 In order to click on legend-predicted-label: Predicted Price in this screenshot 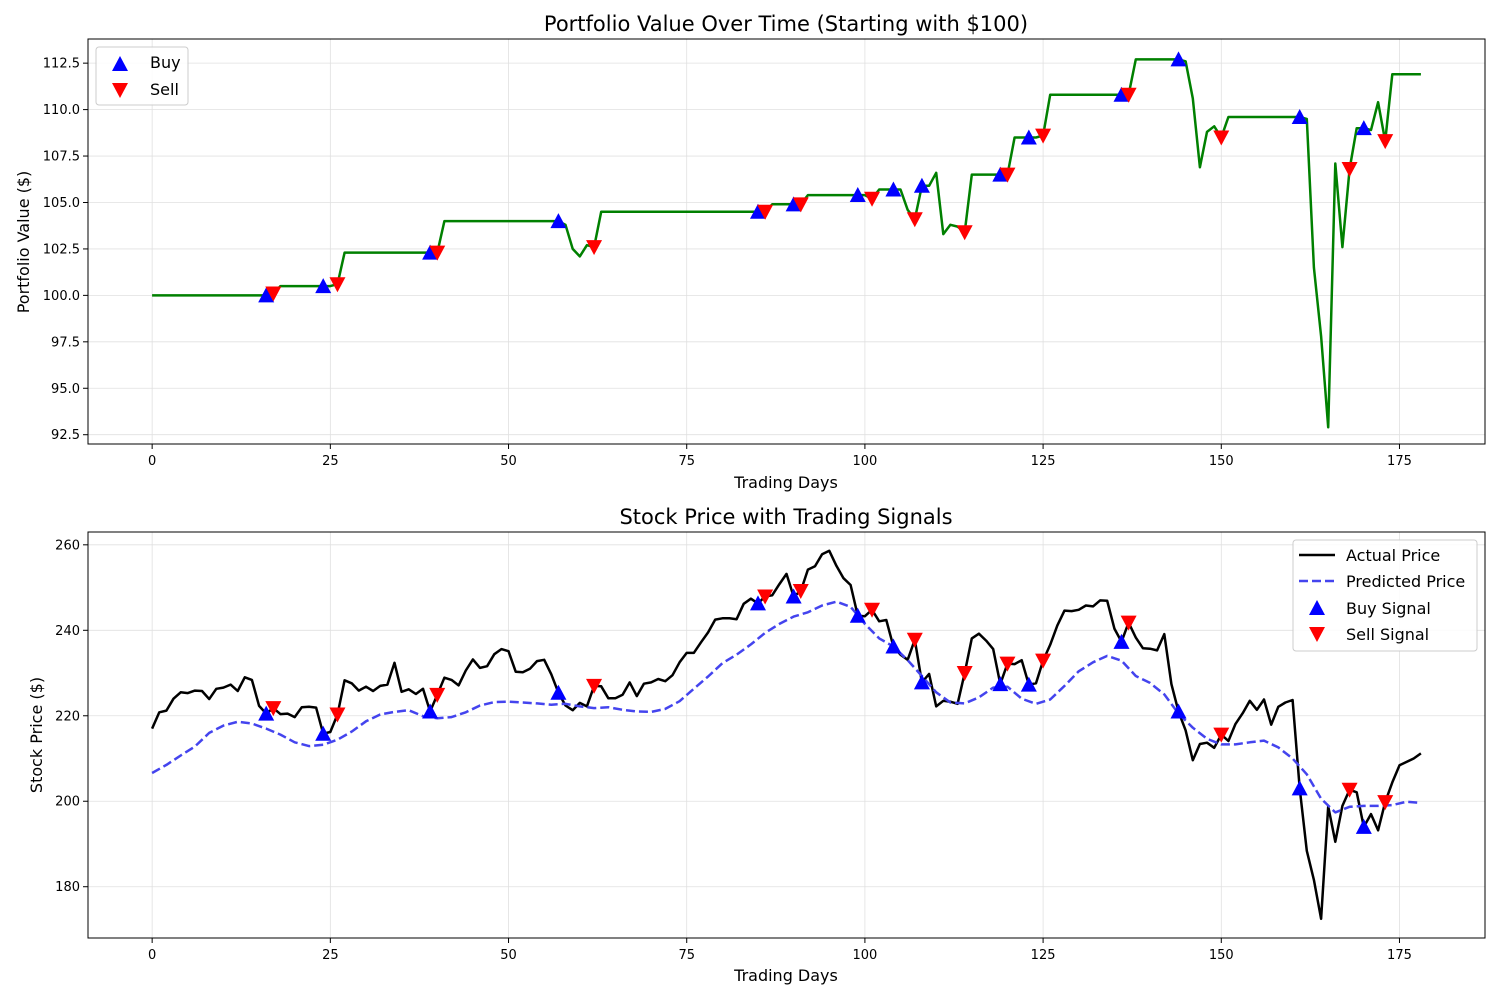, I will do `click(1405, 581)`.